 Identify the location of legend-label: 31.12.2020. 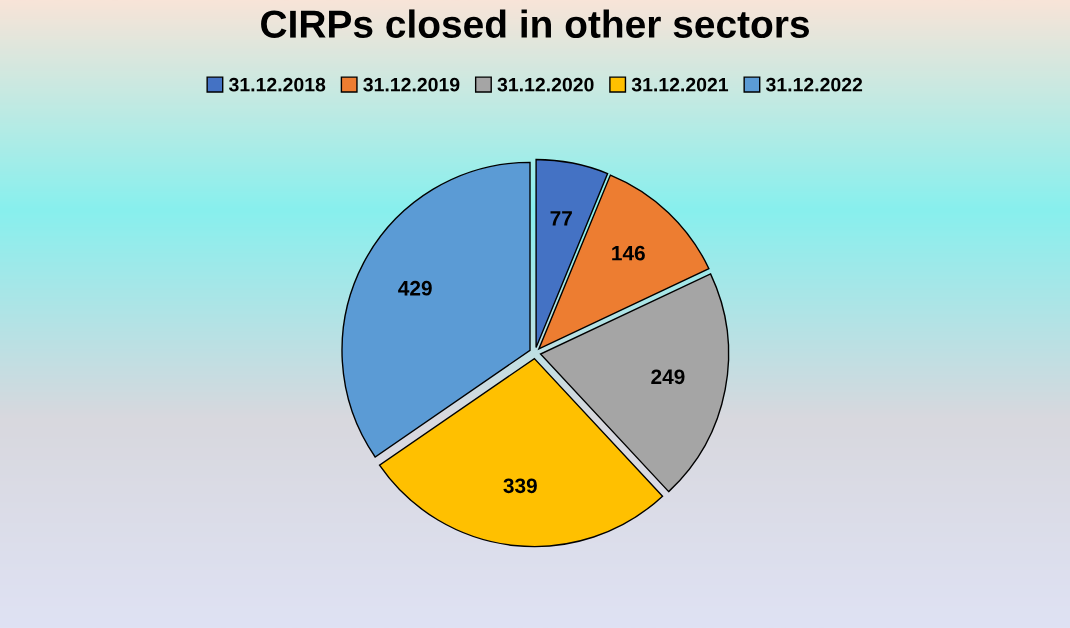
(545, 84).